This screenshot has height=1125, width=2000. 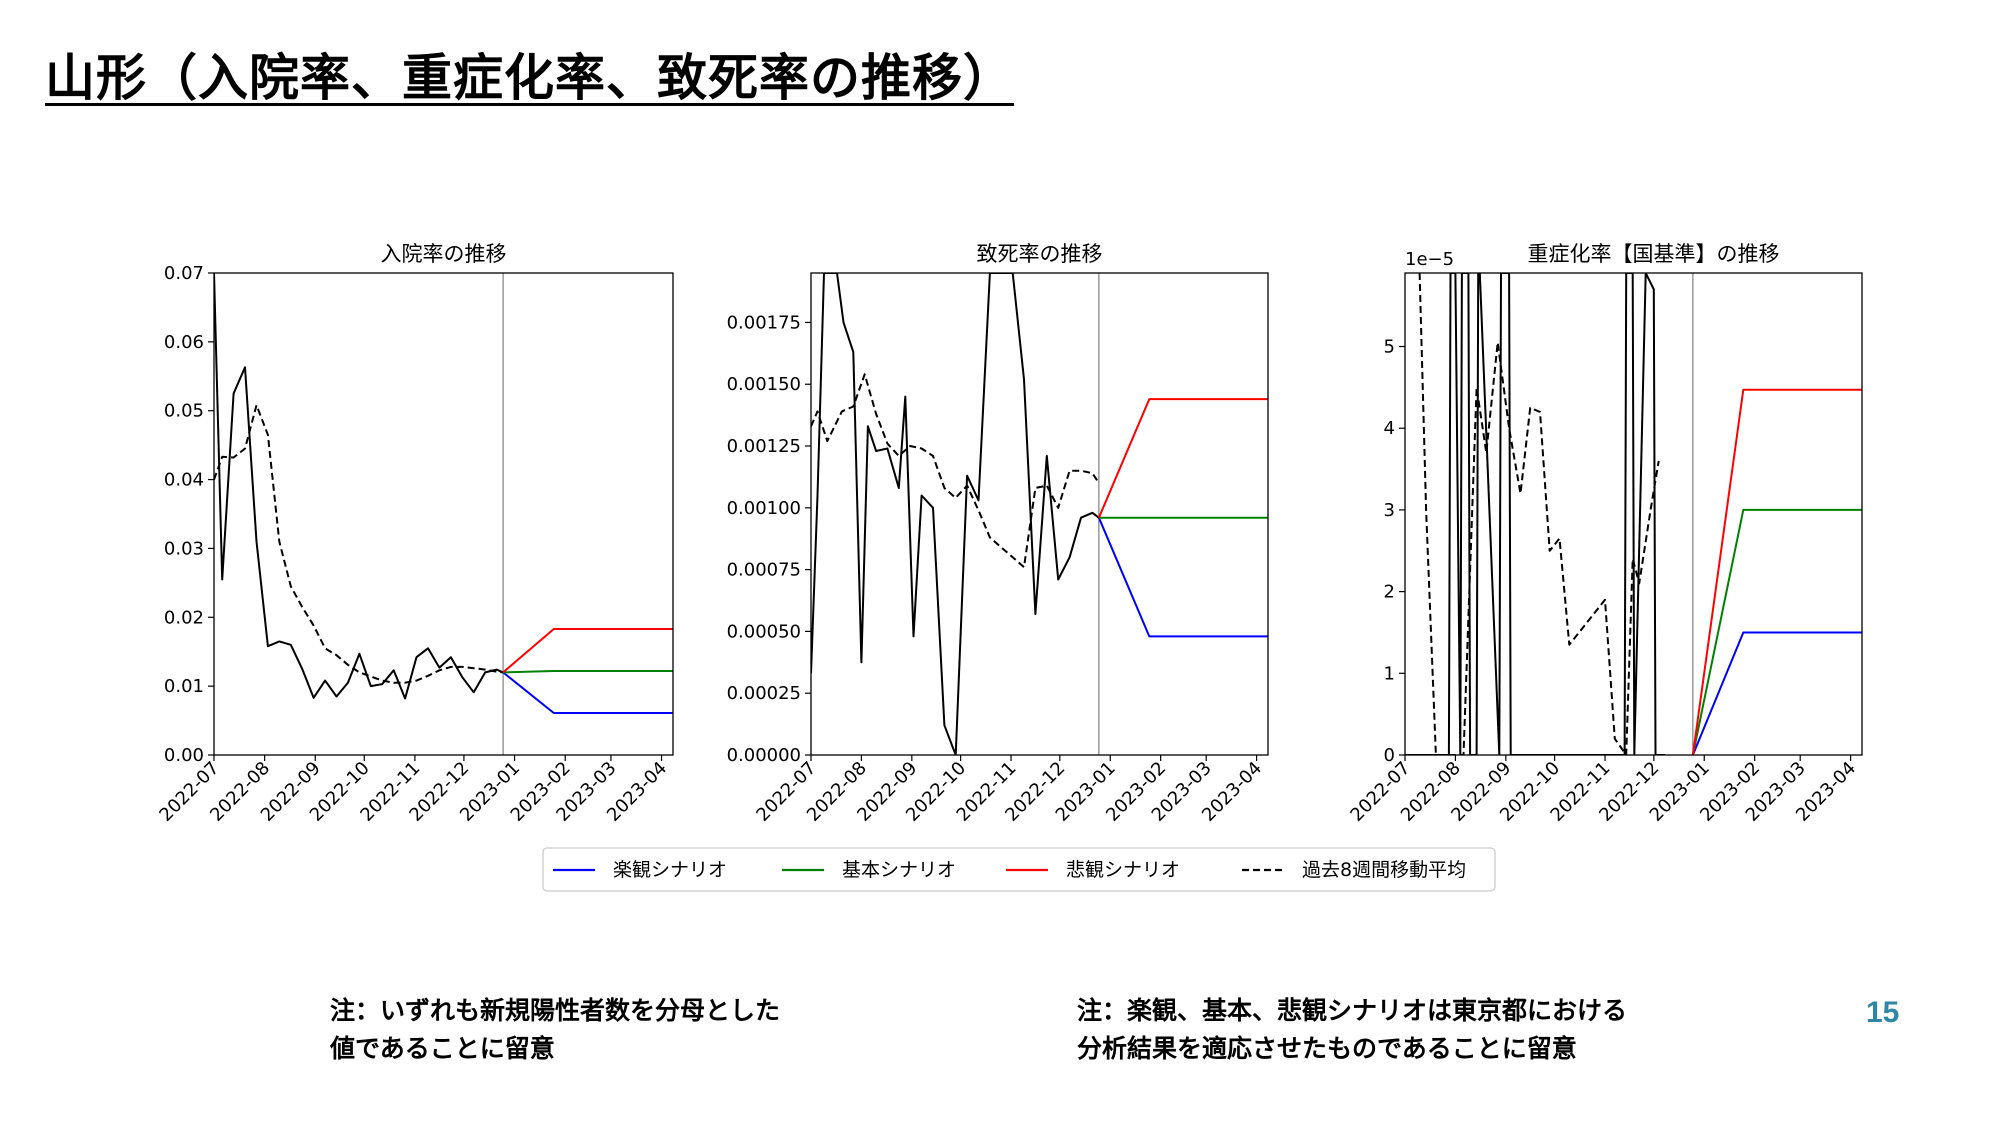 I want to click on y-tick-label: 0.00075, so click(x=764, y=570).